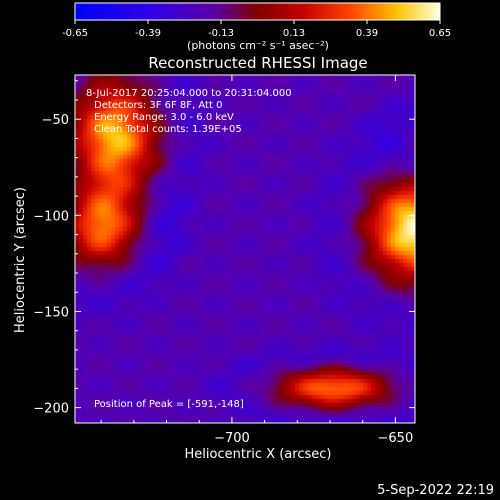 The height and width of the screenshot is (500, 500). I want to click on y-tick-label: −150, so click(51, 312).